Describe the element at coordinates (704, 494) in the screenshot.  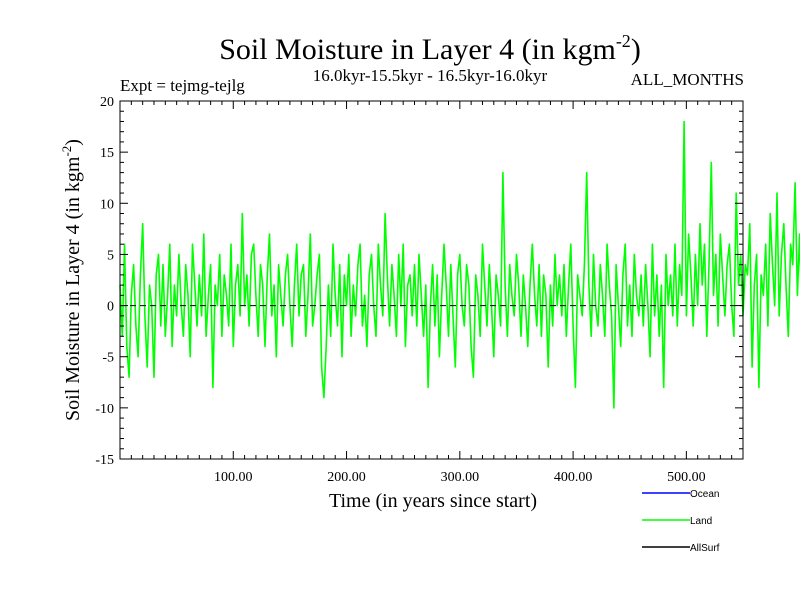
I see `legend-label-ocean: Ocean` at that location.